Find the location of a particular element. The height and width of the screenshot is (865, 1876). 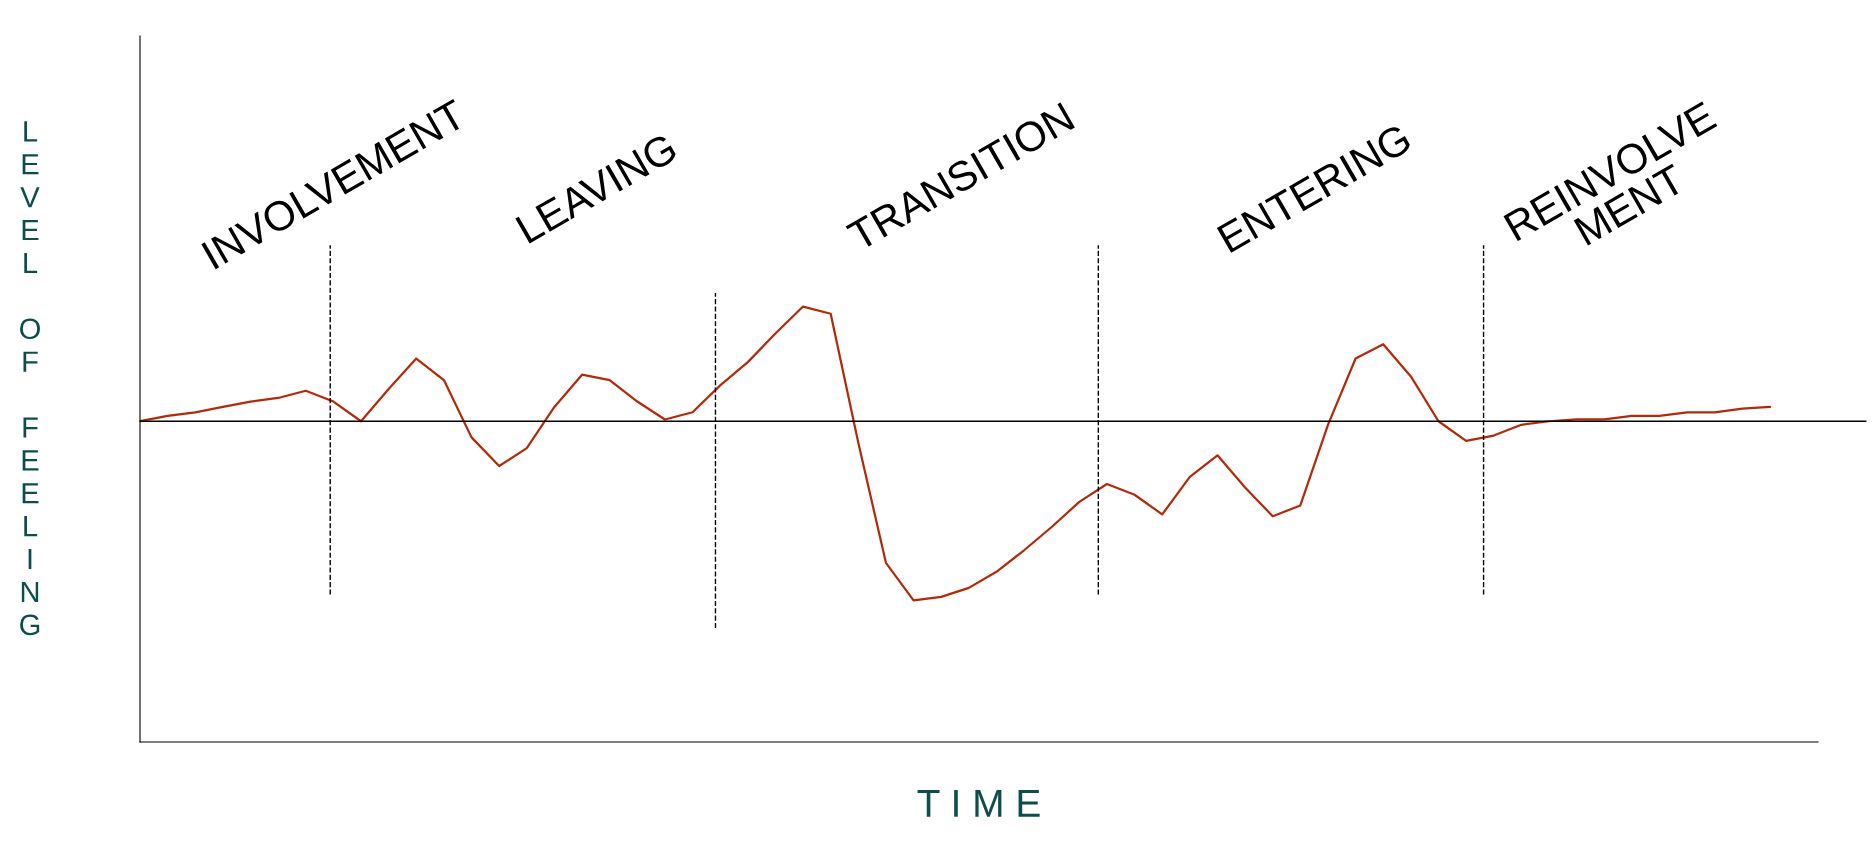

text: LEVEL OF FEELING is located at coordinates (30, 378).